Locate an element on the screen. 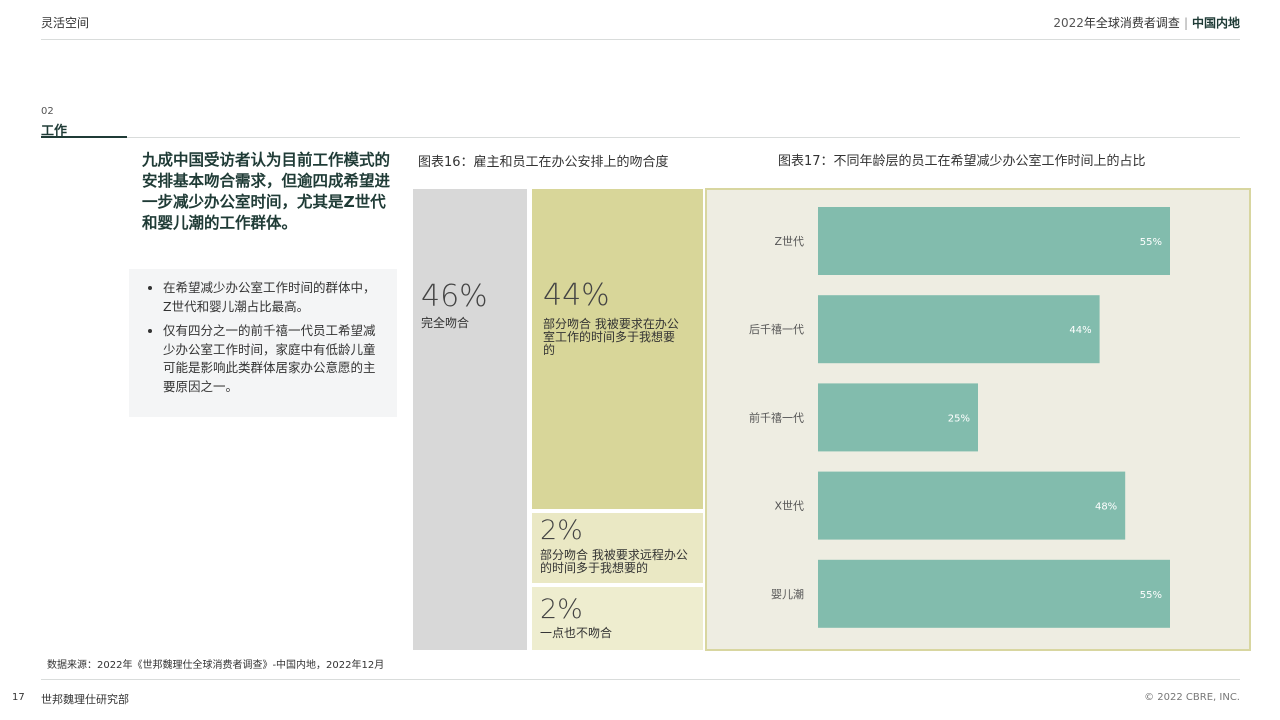 The height and width of the screenshot is (720, 1280). treemap-block-partial-office: 44% 部分吻合 我被要求在办公室工作的时间多于我想要的 is located at coordinates (617, 349).